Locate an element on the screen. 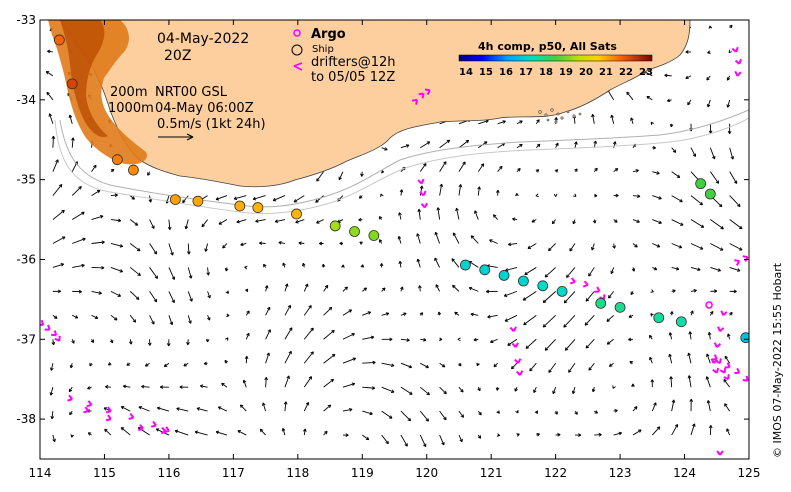 The width and height of the screenshot is (791, 492). argo-floats is located at coordinates (709, 305).